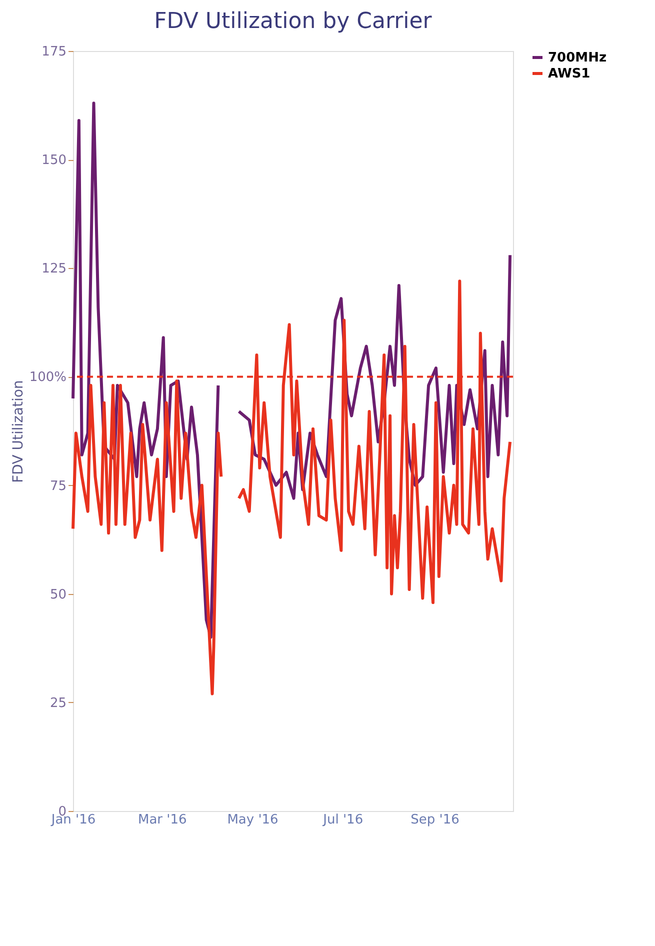  What do you see at coordinates (58, 486) in the screenshot?
I see `y-tick-label: 75` at bounding box center [58, 486].